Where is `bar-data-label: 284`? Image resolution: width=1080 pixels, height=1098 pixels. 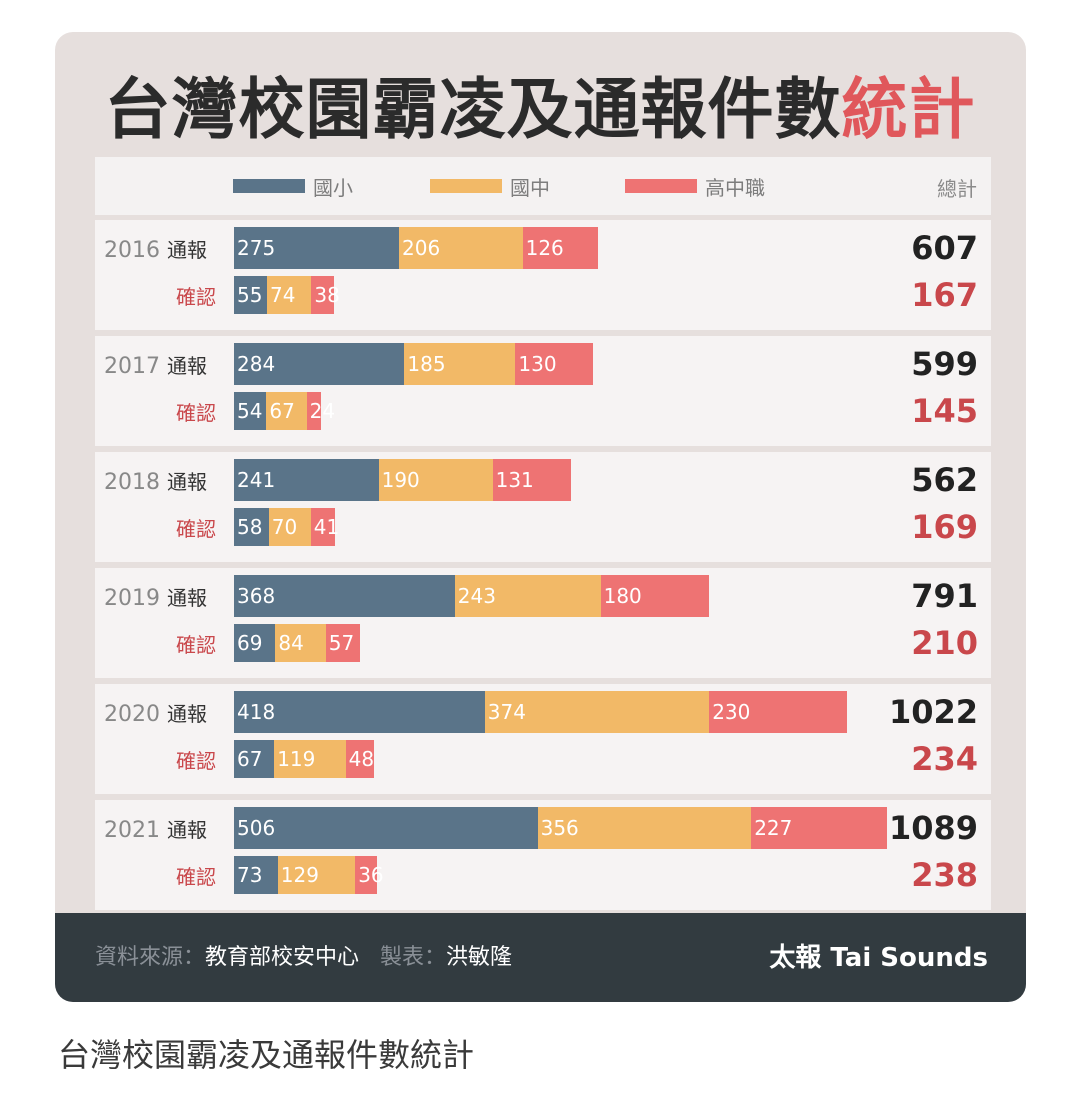 bar-data-label: 284 is located at coordinates (256, 364).